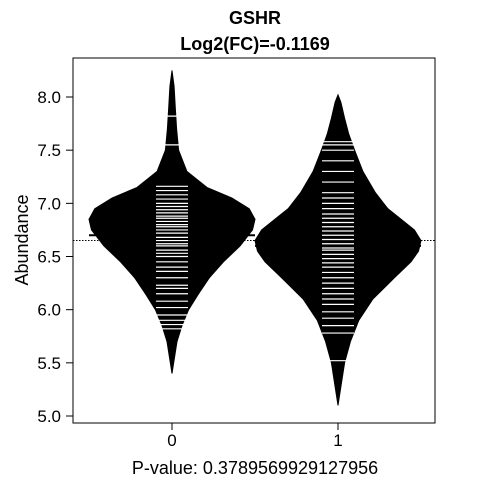 The height and width of the screenshot is (480, 480). What do you see at coordinates (49, 203) in the screenshot?
I see `y-tick-label: 7.0` at bounding box center [49, 203].